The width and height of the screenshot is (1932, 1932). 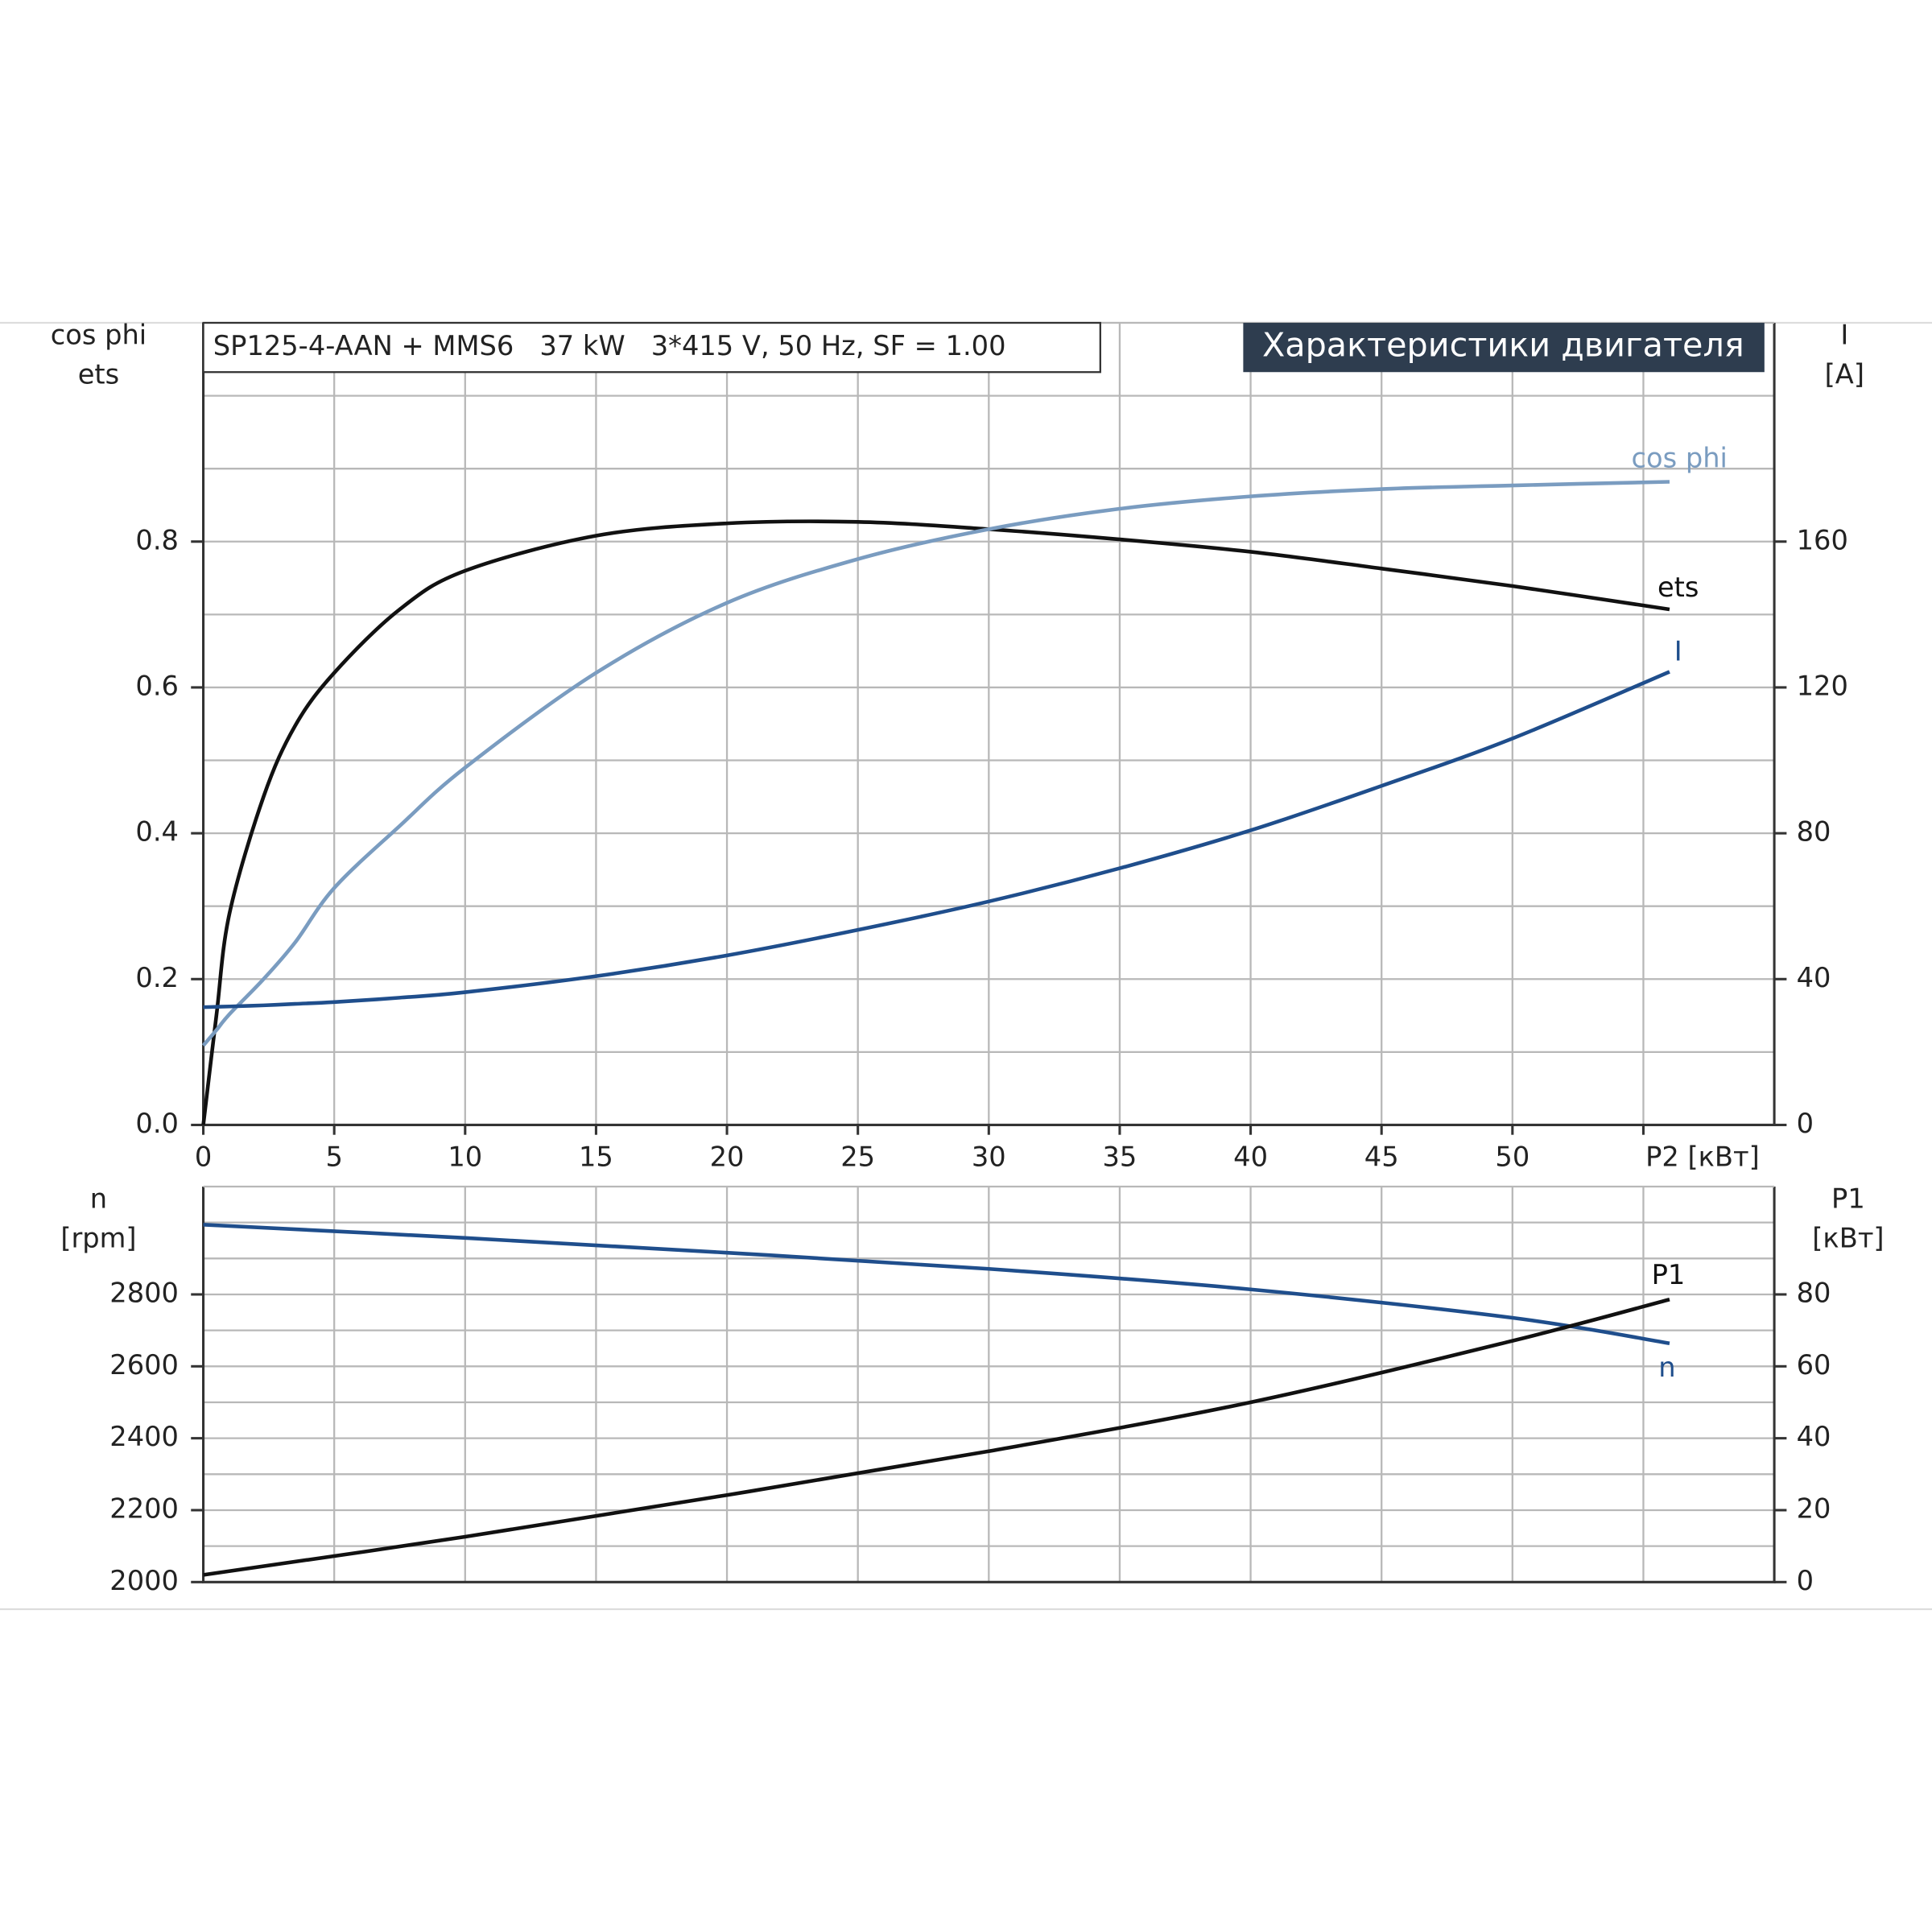 I want to click on x-tick-label: 30, so click(x=989, y=1156).